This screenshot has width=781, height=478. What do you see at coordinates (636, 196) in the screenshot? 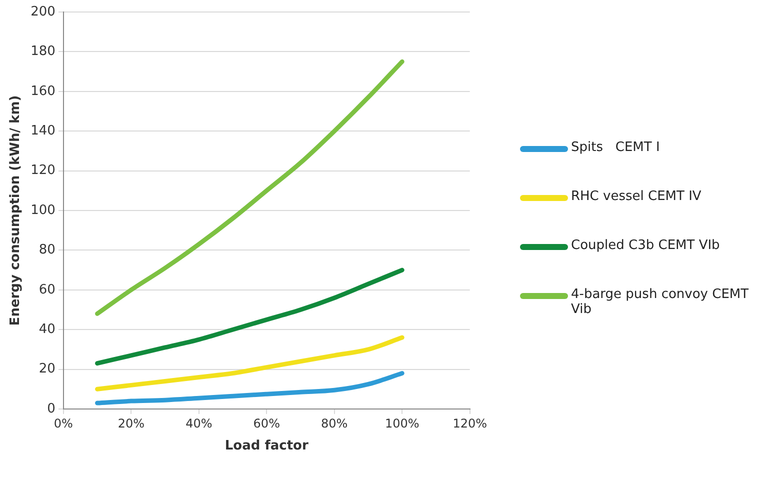
I see `legend-label: RHC vessel CEMT IV` at bounding box center [636, 196].